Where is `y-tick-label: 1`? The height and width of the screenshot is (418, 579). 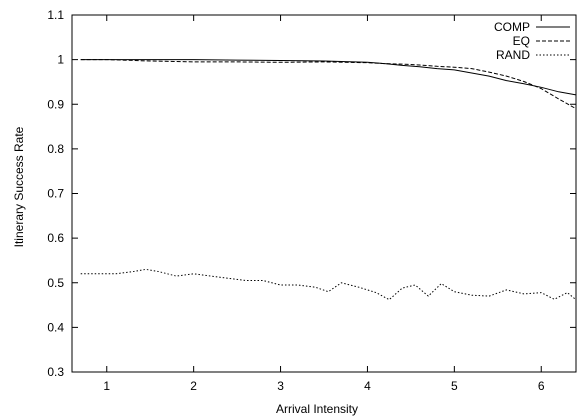 y-tick-label: 1 is located at coordinates (60, 60).